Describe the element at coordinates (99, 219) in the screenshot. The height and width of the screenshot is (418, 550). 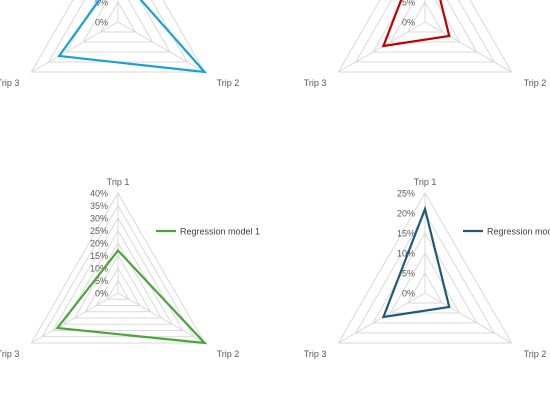
I see `tick-label: 30%` at that location.